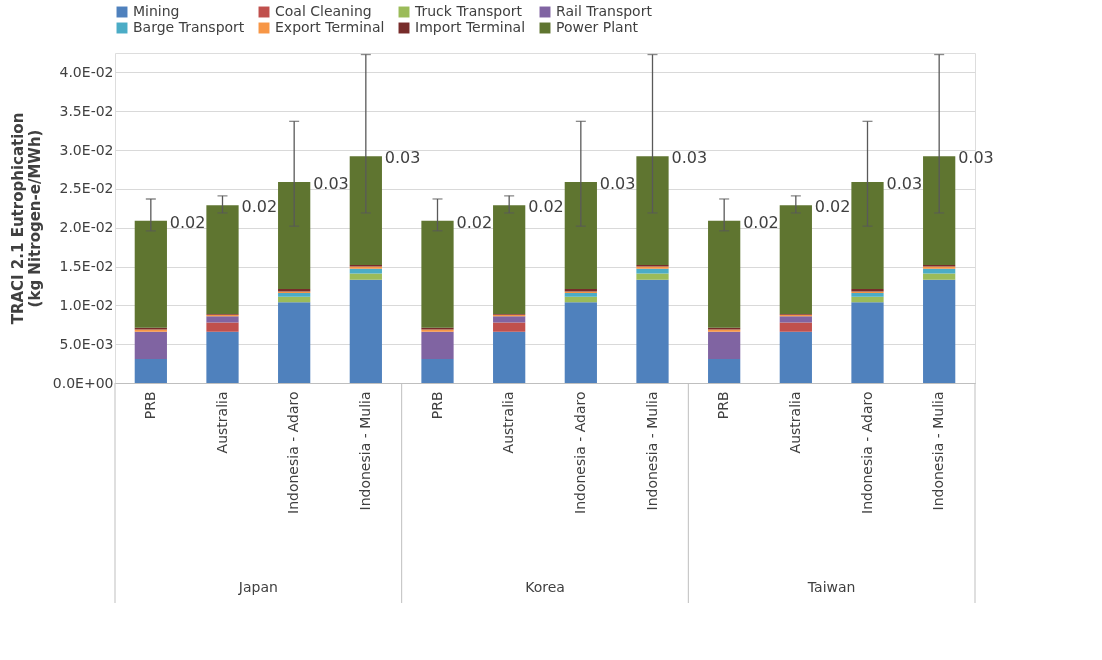  What do you see at coordinates (468, 11) in the screenshot?
I see `legend-label: Truck Transport` at bounding box center [468, 11].